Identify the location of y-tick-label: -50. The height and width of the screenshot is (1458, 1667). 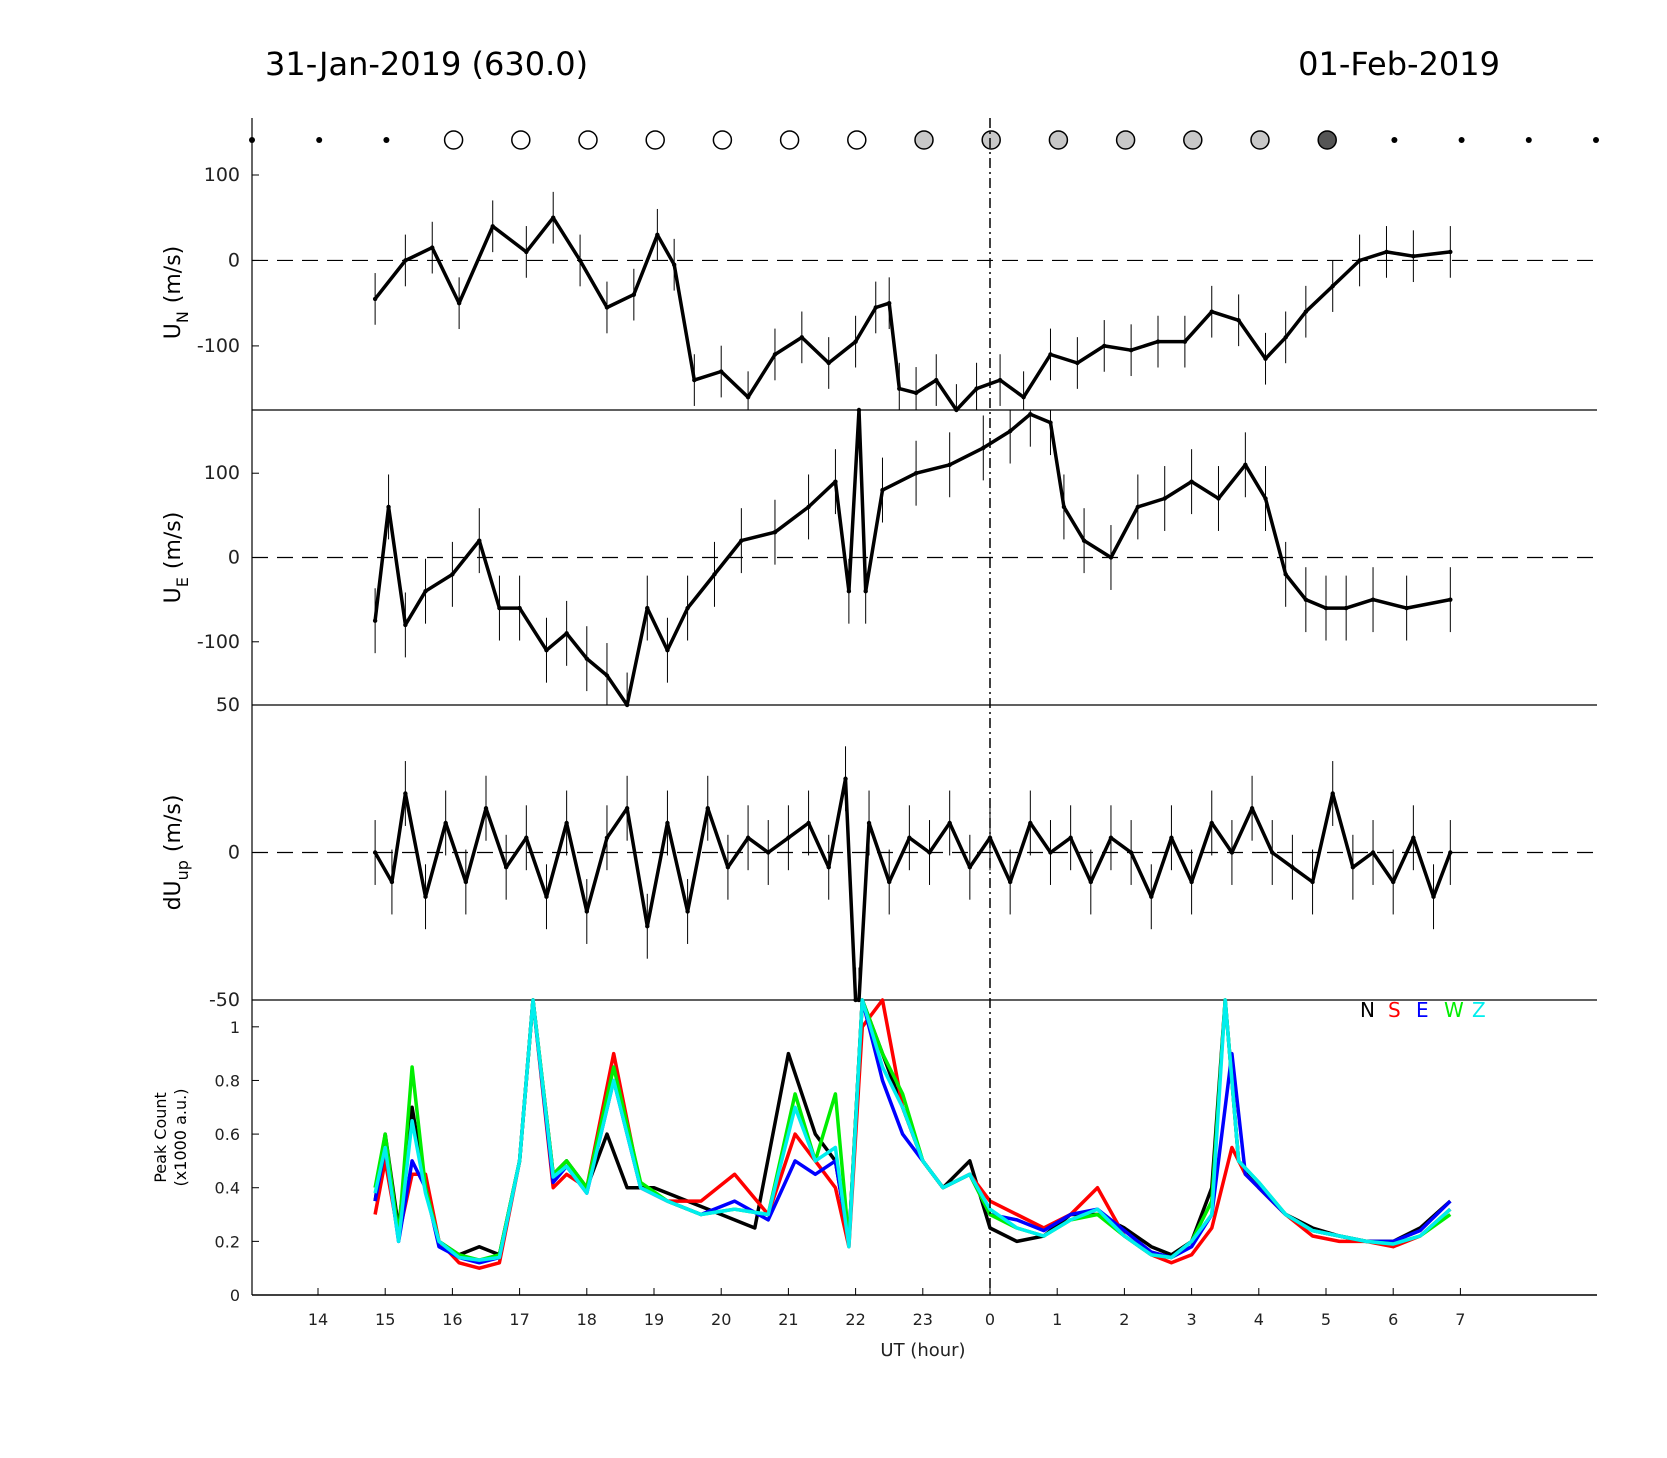
(224, 1000).